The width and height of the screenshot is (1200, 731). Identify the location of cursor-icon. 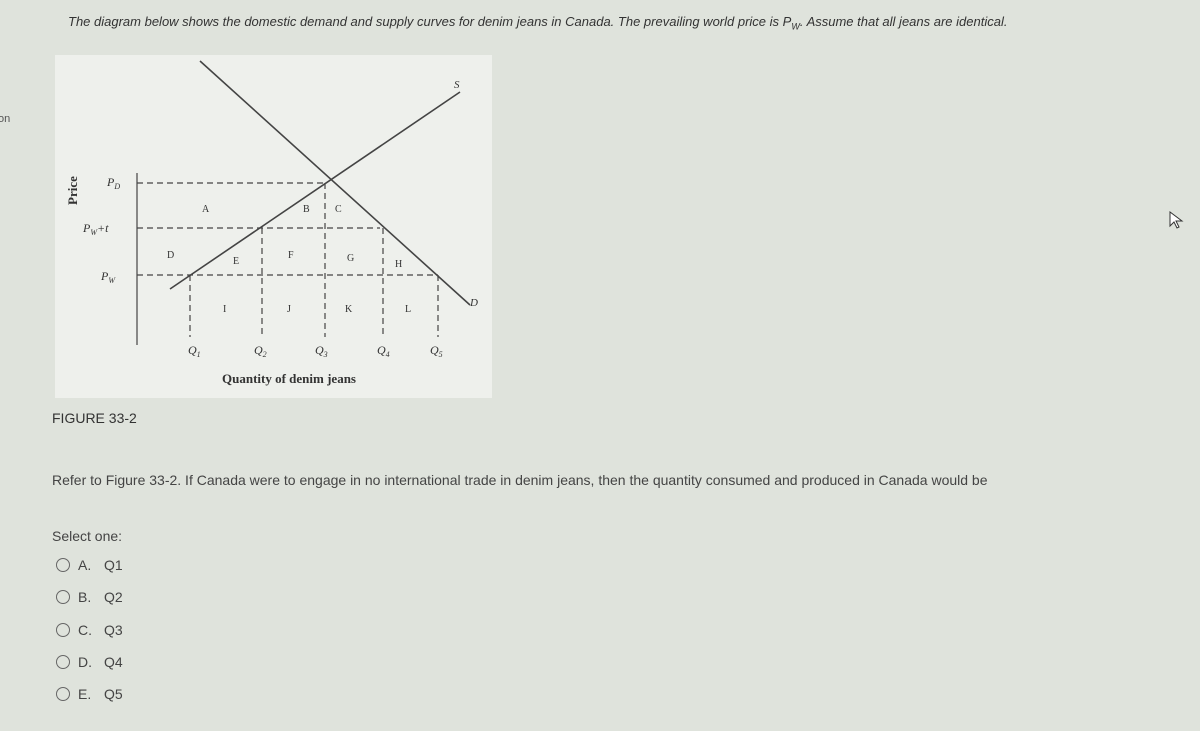
(1176, 220).